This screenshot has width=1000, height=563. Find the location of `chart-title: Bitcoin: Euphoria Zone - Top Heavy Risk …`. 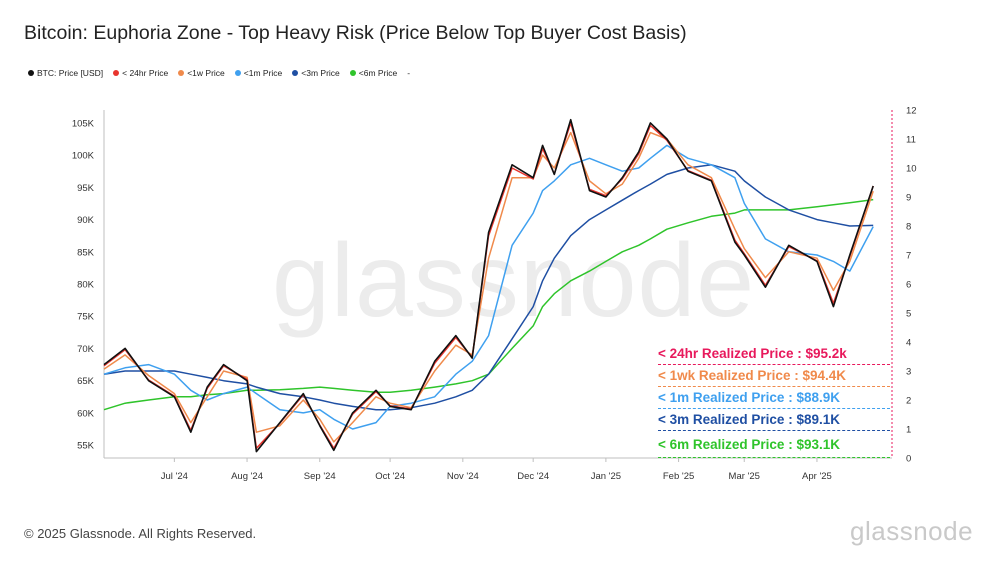

chart-title: Bitcoin: Euphoria Zone - Top Heavy Risk … is located at coordinates (355, 33).